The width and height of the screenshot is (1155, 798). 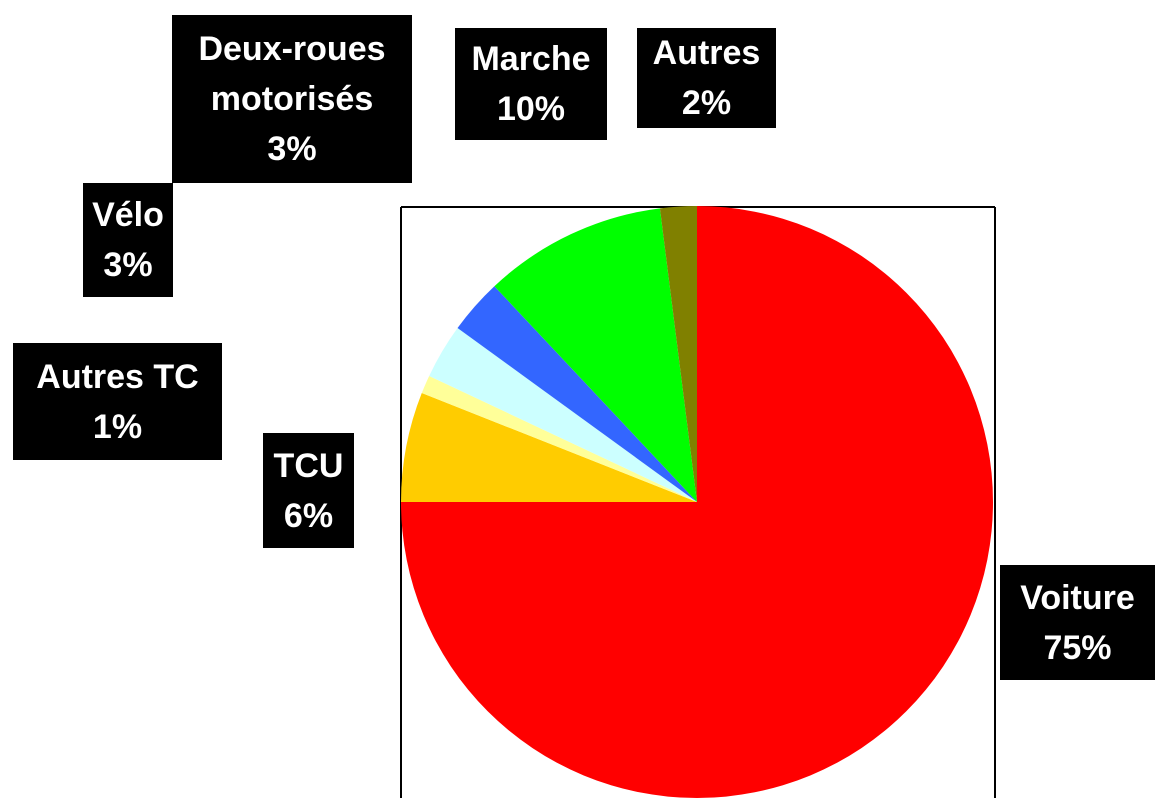 I want to click on data-label: Voiture 75%, so click(x=1077, y=622).